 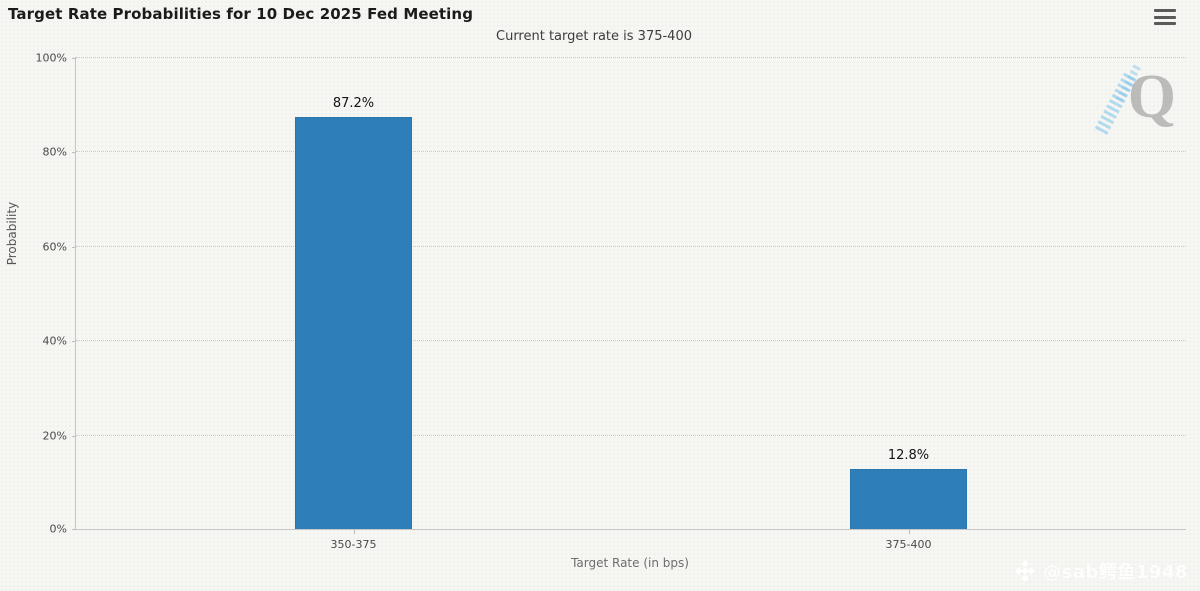 I want to click on y-tick-label: 100%, so click(x=51, y=58).